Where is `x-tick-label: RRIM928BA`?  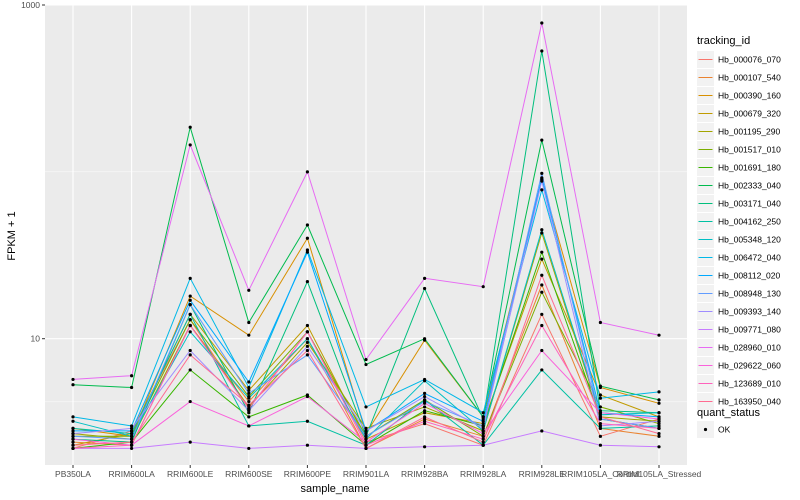
x-tick-label: RRIM928BA is located at coordinates (425, 474).